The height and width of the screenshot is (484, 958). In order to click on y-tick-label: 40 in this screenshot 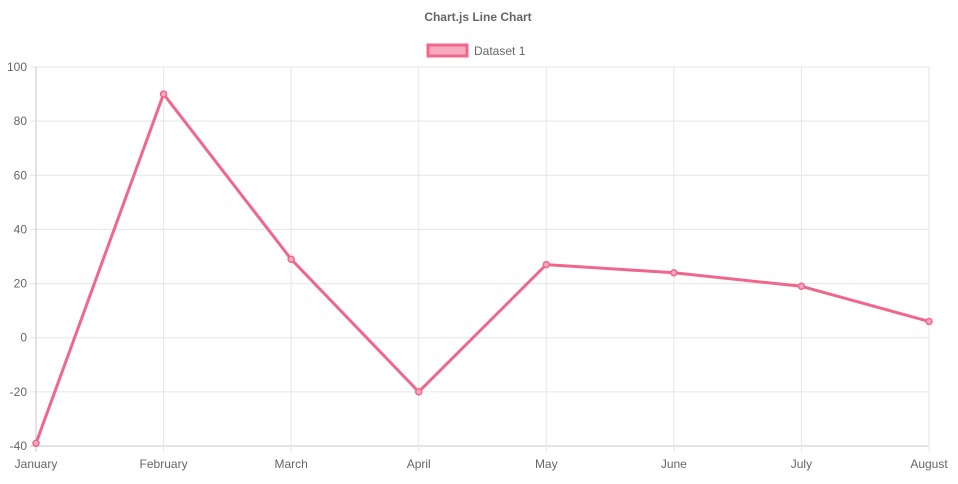, I will do `click(21, 229)`.